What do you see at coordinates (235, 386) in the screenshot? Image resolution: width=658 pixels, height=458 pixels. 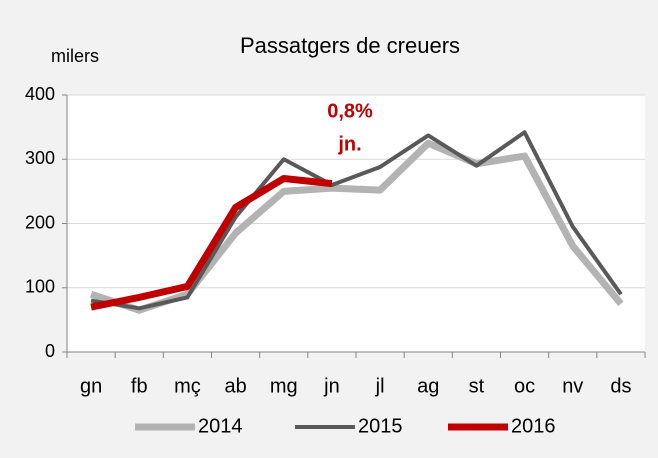 I see `x-tick-label: ab` at bounding box center [235, 386].